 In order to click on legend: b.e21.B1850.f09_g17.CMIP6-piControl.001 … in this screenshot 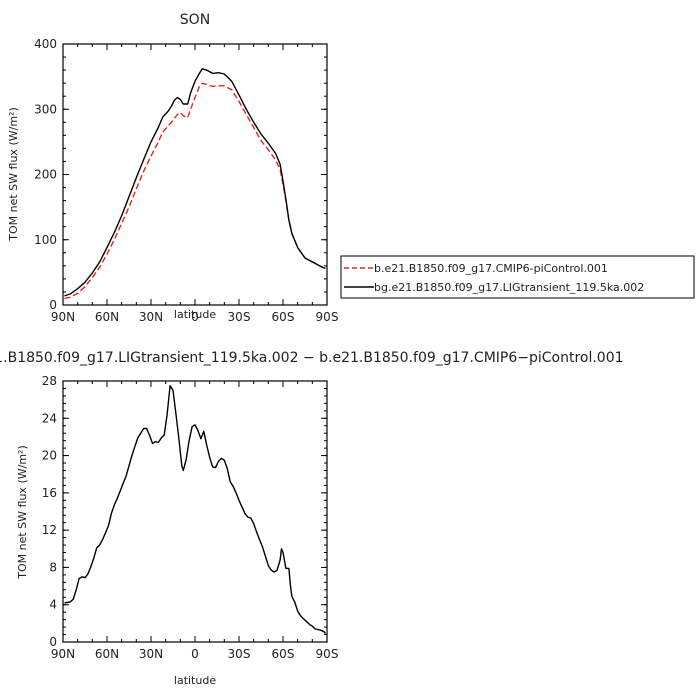, I will do `click(517, 277)`.